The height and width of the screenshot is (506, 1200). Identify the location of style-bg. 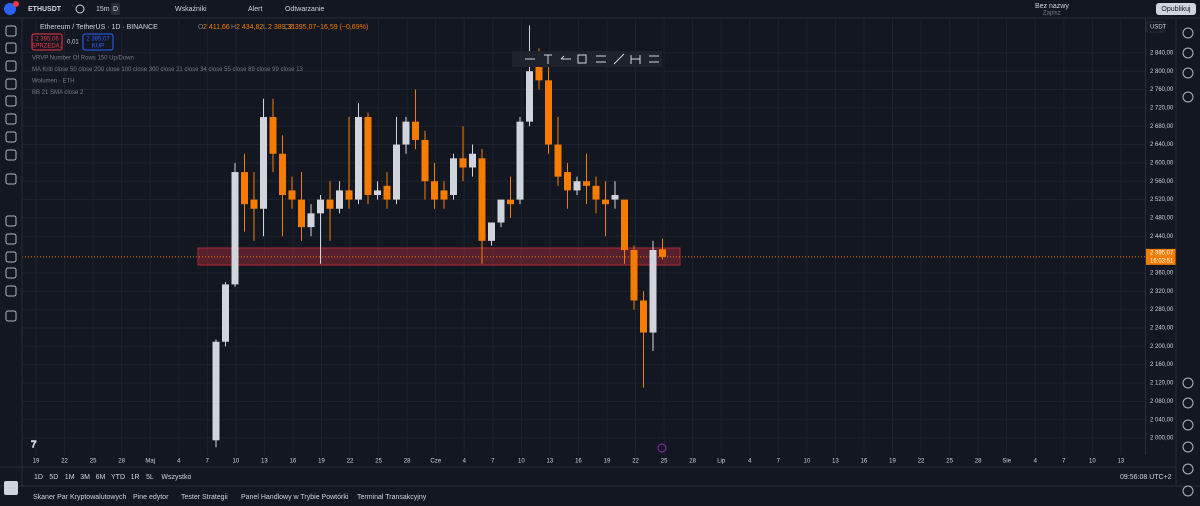
(115, 9).